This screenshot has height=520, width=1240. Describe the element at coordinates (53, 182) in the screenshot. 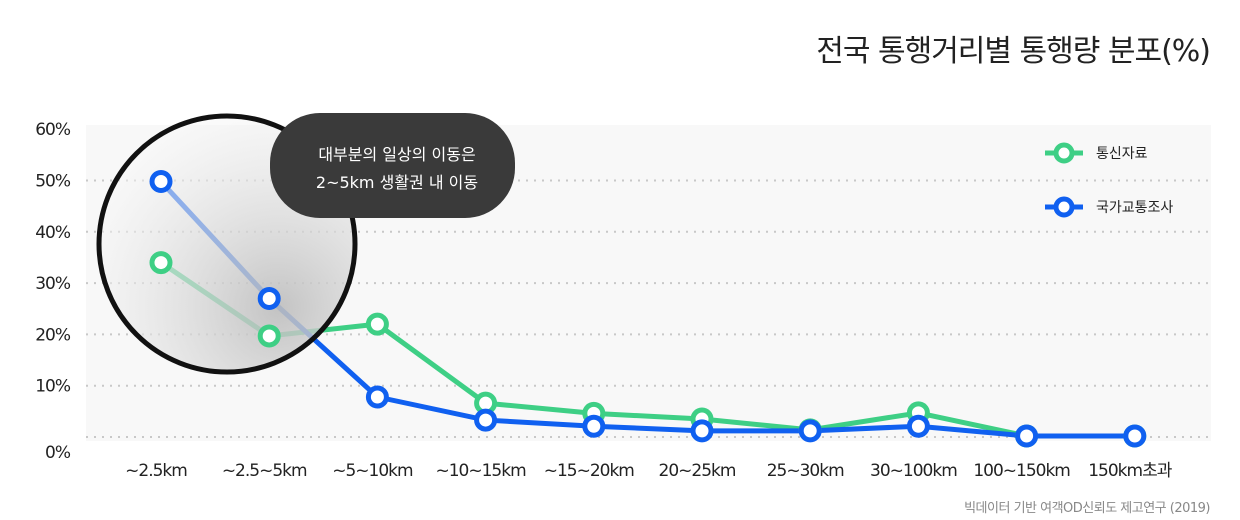

I see `y-tick-label: 50%` at that location.